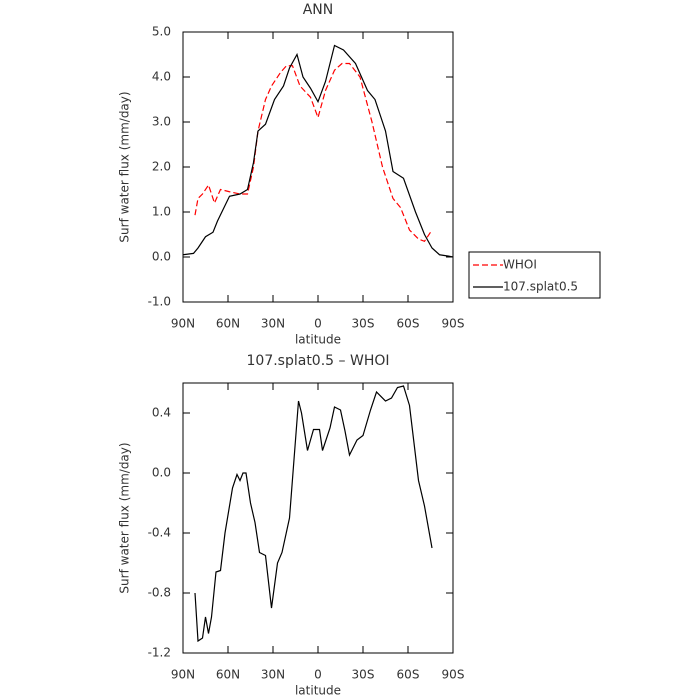 The height and width of the screenshot is (700, 700). What do you see at coordinates (534, 275) in the screenshot?
I see `legend-box` at bounding box center [534, 275].